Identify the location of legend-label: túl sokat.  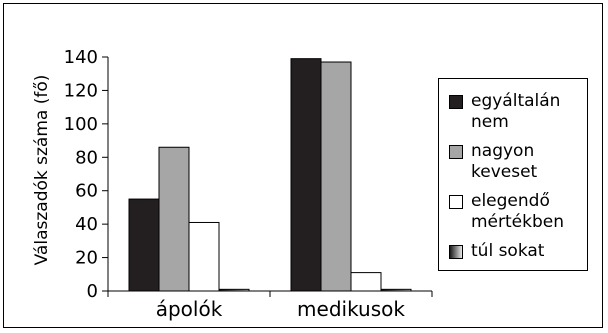
(531, 251).